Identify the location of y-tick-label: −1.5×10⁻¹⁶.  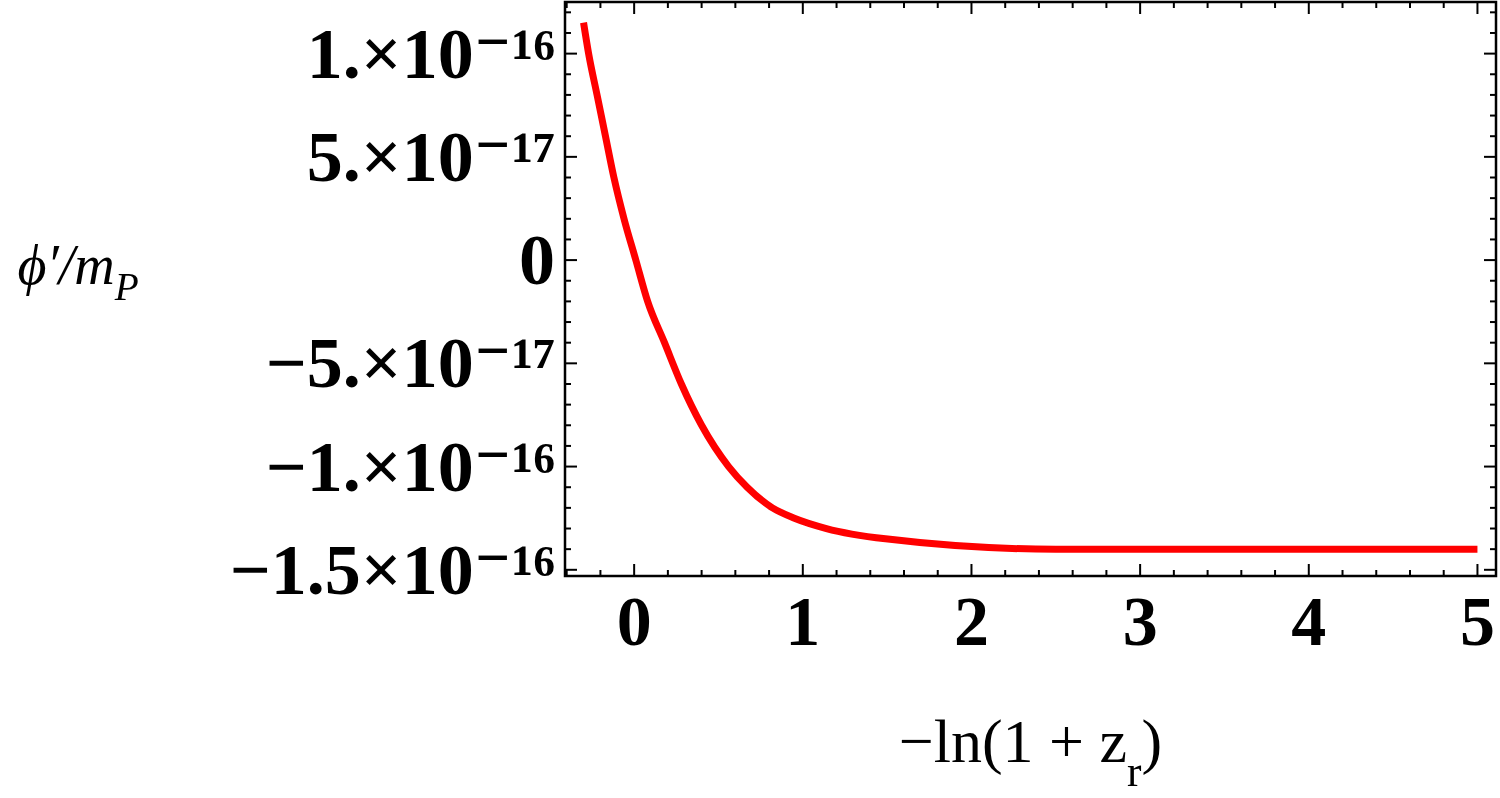
(392, 569).